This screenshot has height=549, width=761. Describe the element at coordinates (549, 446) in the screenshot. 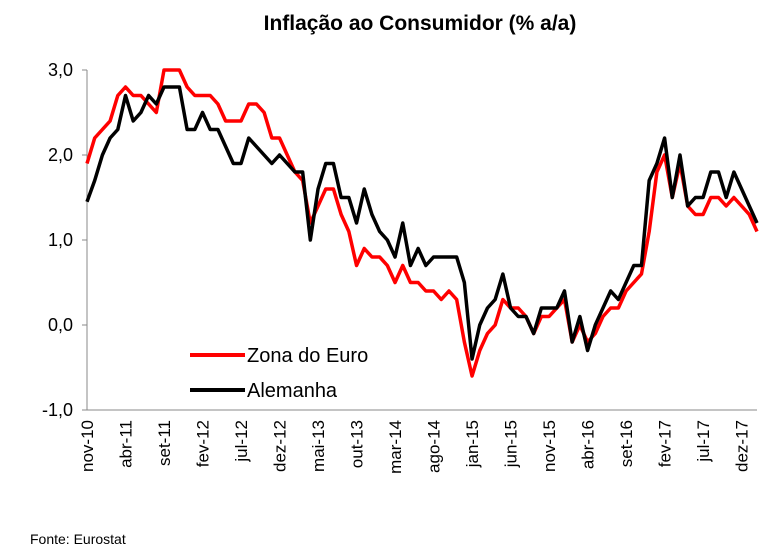

I see `x-tick-label: nov-15` at that location.